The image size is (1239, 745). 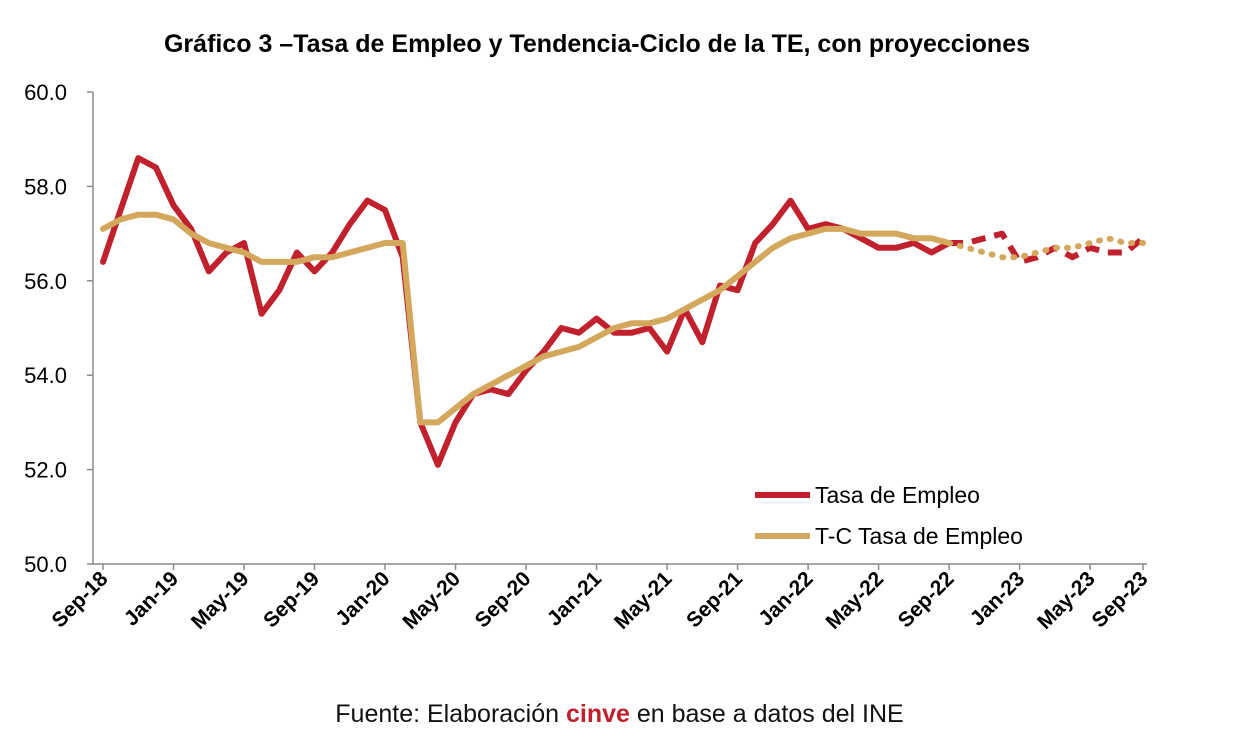 I want to click on x-tick-label: Sep-20, so click(x=503, y=599).